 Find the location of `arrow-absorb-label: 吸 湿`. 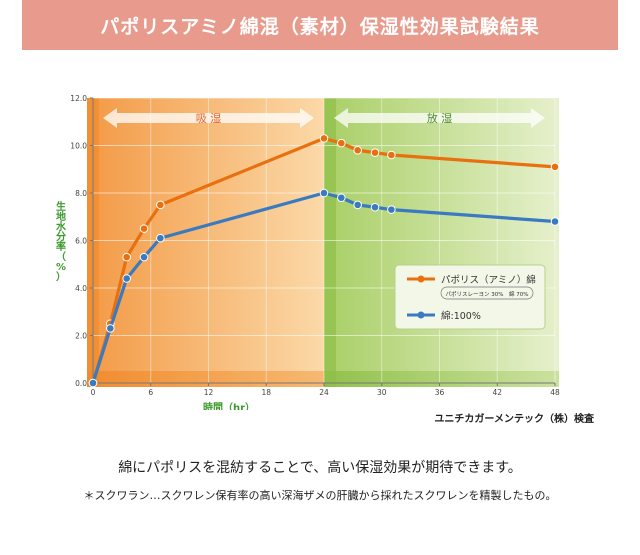

arrow-absorb-label: 吸 湿 is located at coordinates (209, 118).